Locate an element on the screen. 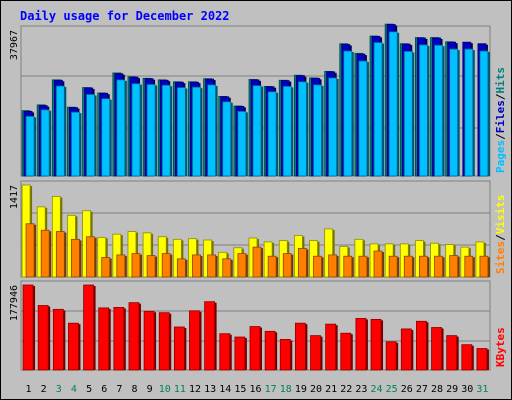 Image resolution: width=512 pixels, height=400 pixels. y-axis-max-label: 177946 is located at coordinates (14, 303).